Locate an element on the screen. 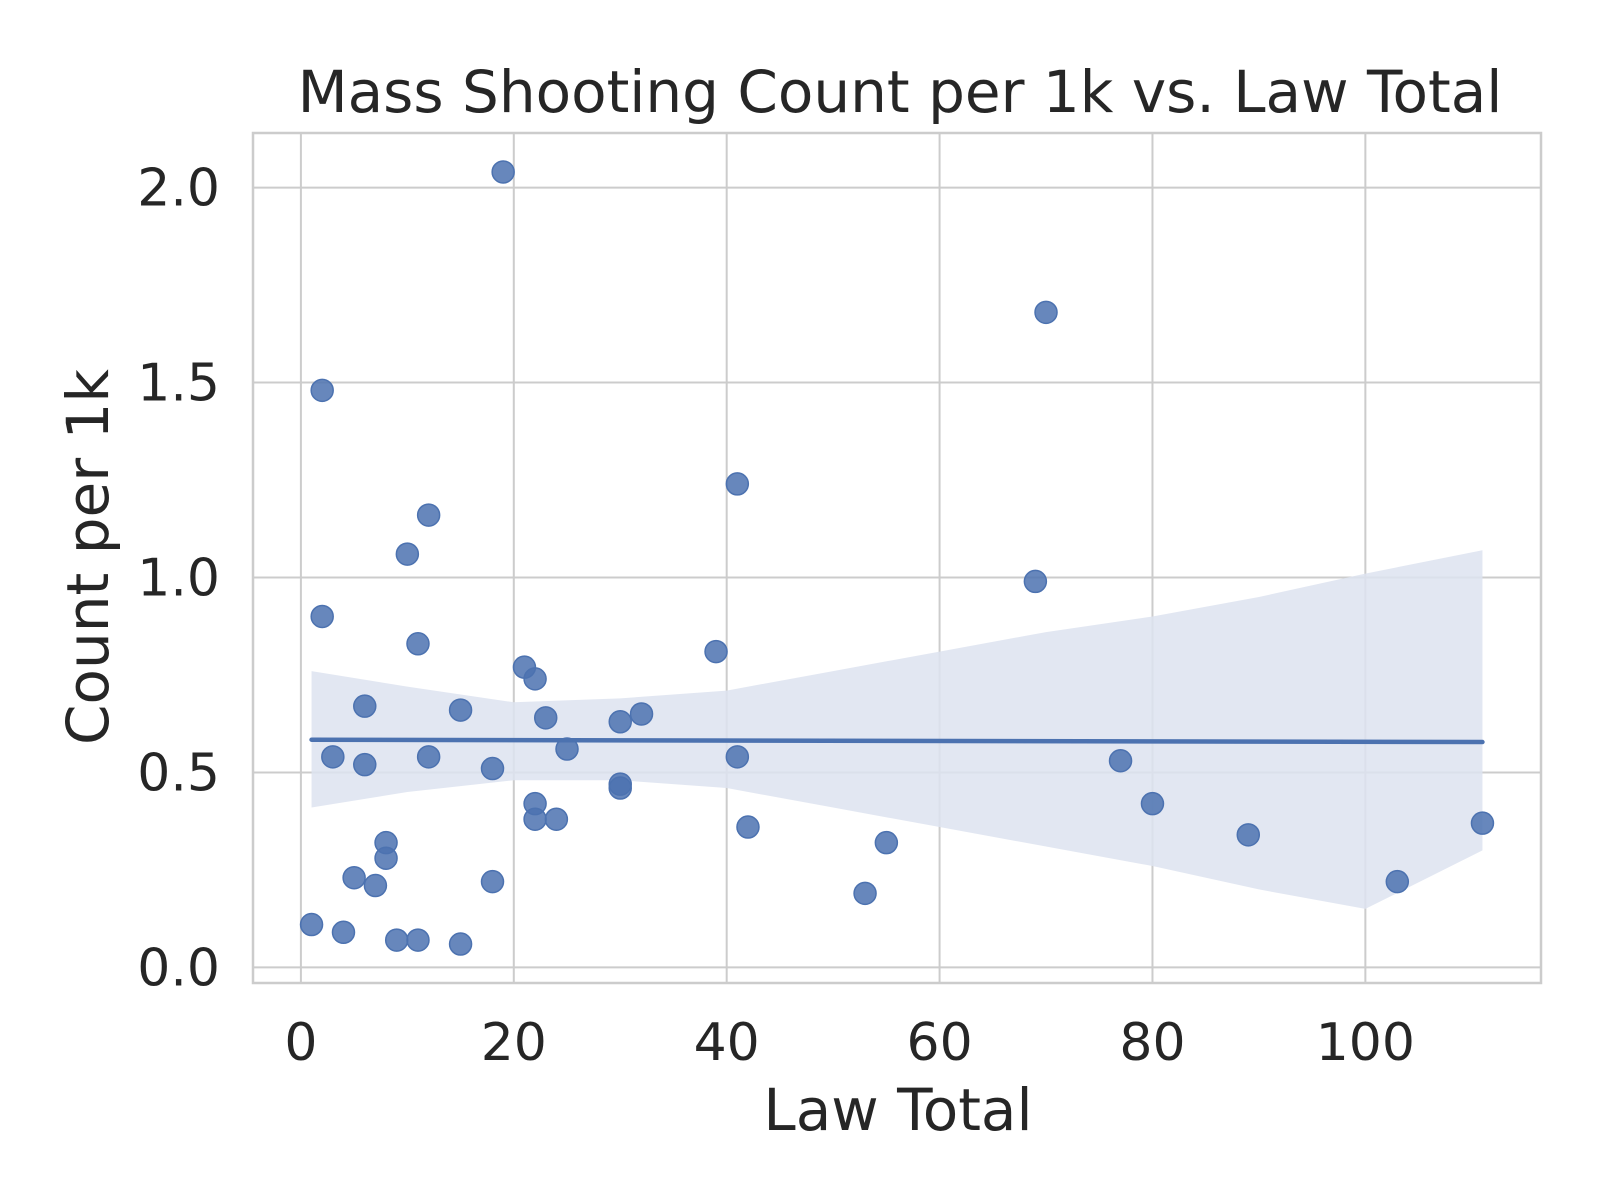 This screenshot has height=1200, width=1600. y-tick-label: 2.0 is located at coordinates (178, 189).